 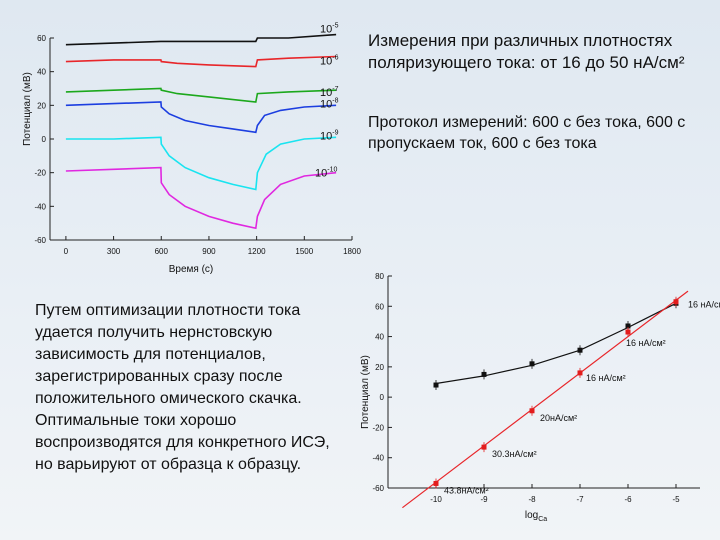 I want to click on series-line-cyan, so click(x=201, y=163).